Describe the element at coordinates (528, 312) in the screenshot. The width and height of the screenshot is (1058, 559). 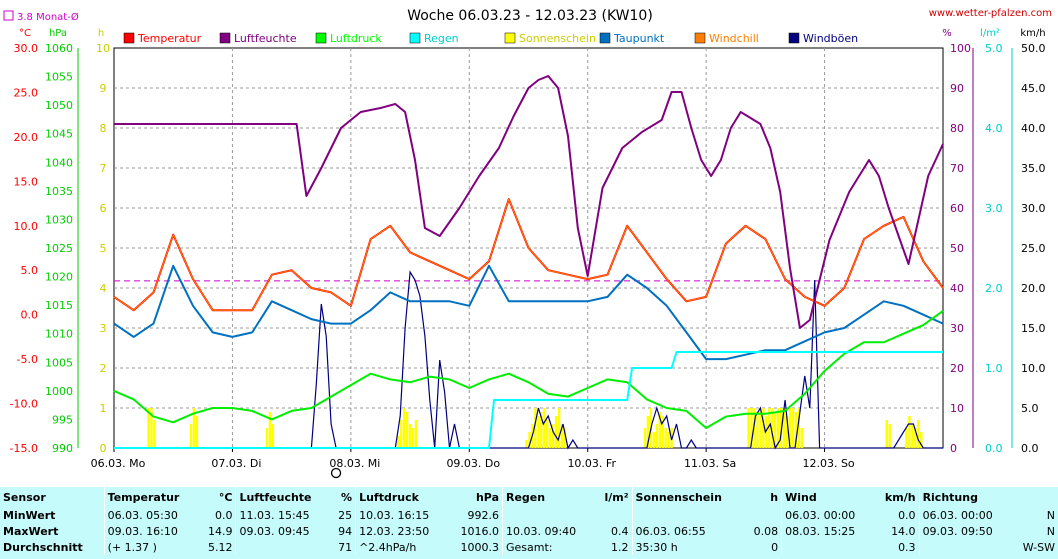
I see `series-line-taupunkt` at that location.